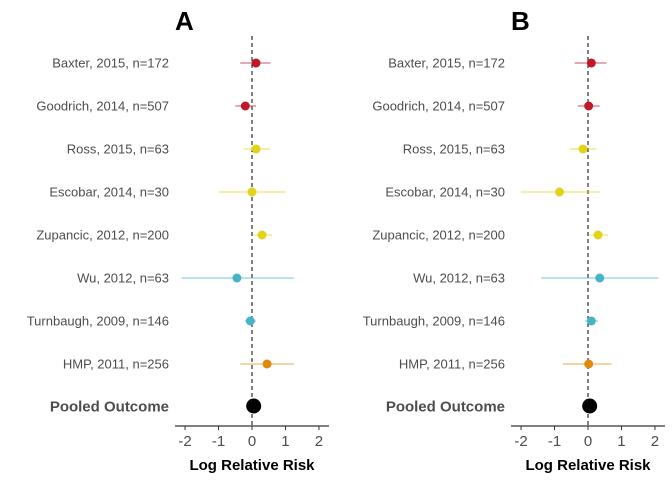 The image size is (672, 480). I want to click on panel-title: B, so click(520, 21).